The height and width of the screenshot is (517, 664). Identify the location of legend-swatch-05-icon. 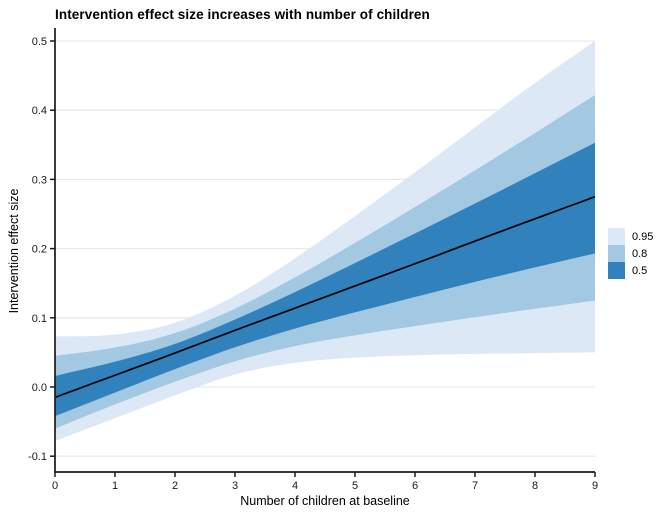
(616, 270).